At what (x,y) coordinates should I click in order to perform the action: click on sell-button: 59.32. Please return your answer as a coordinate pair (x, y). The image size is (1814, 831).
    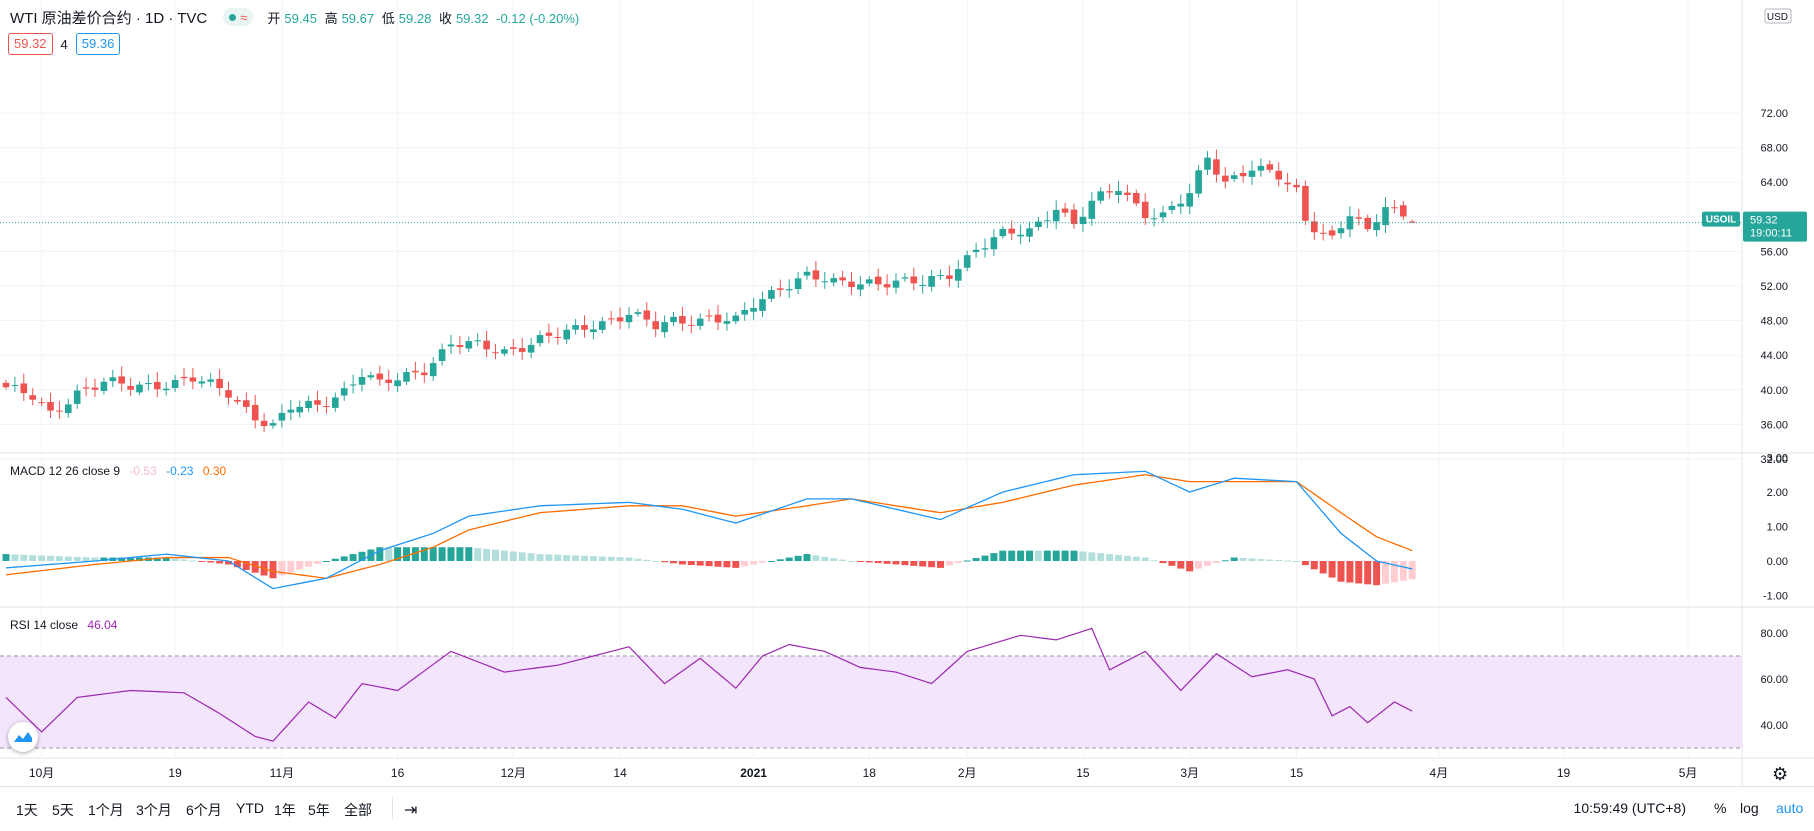
    Looking at the image, I should click on (30, 44).